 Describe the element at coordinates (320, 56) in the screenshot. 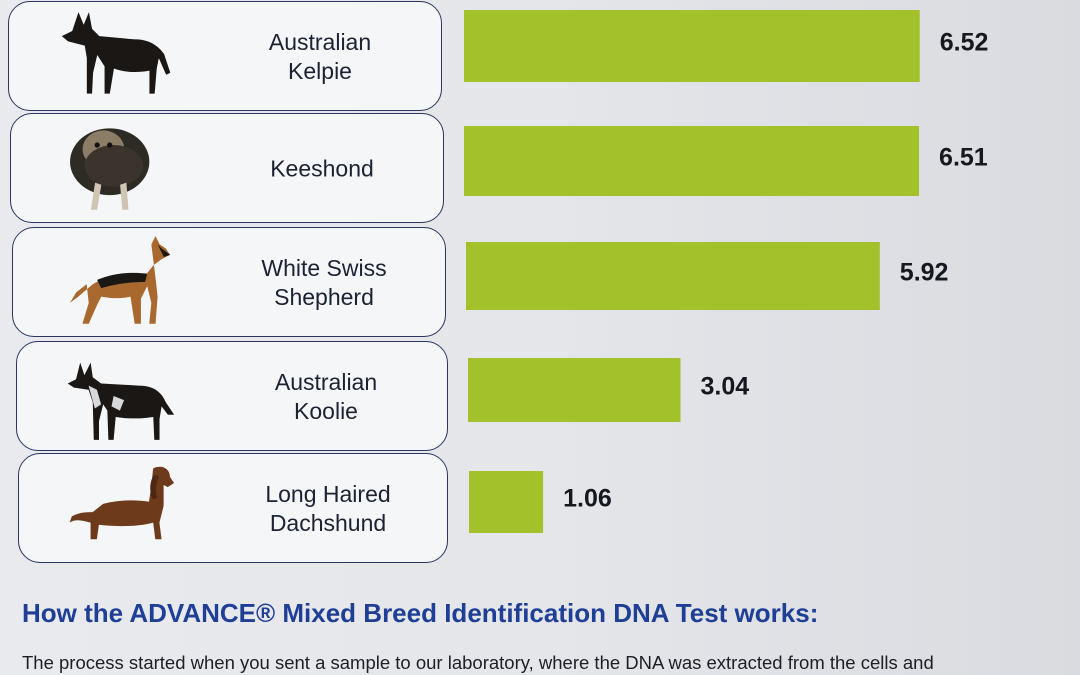

I see `breed-label: Australian Kelpie` at that location.